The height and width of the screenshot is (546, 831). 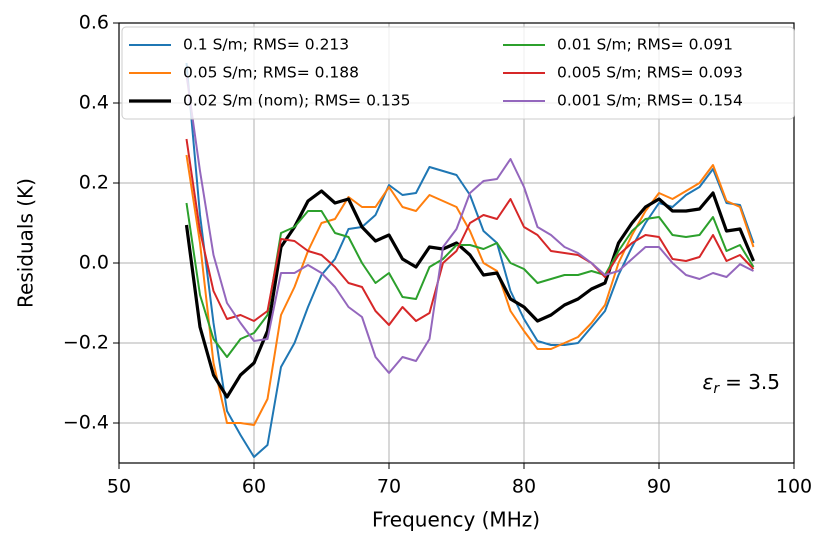 What do you see at coordinates (794, 487) in the screenshot?
I see `x-tick-label: 100` at bounding box center [794, 487].